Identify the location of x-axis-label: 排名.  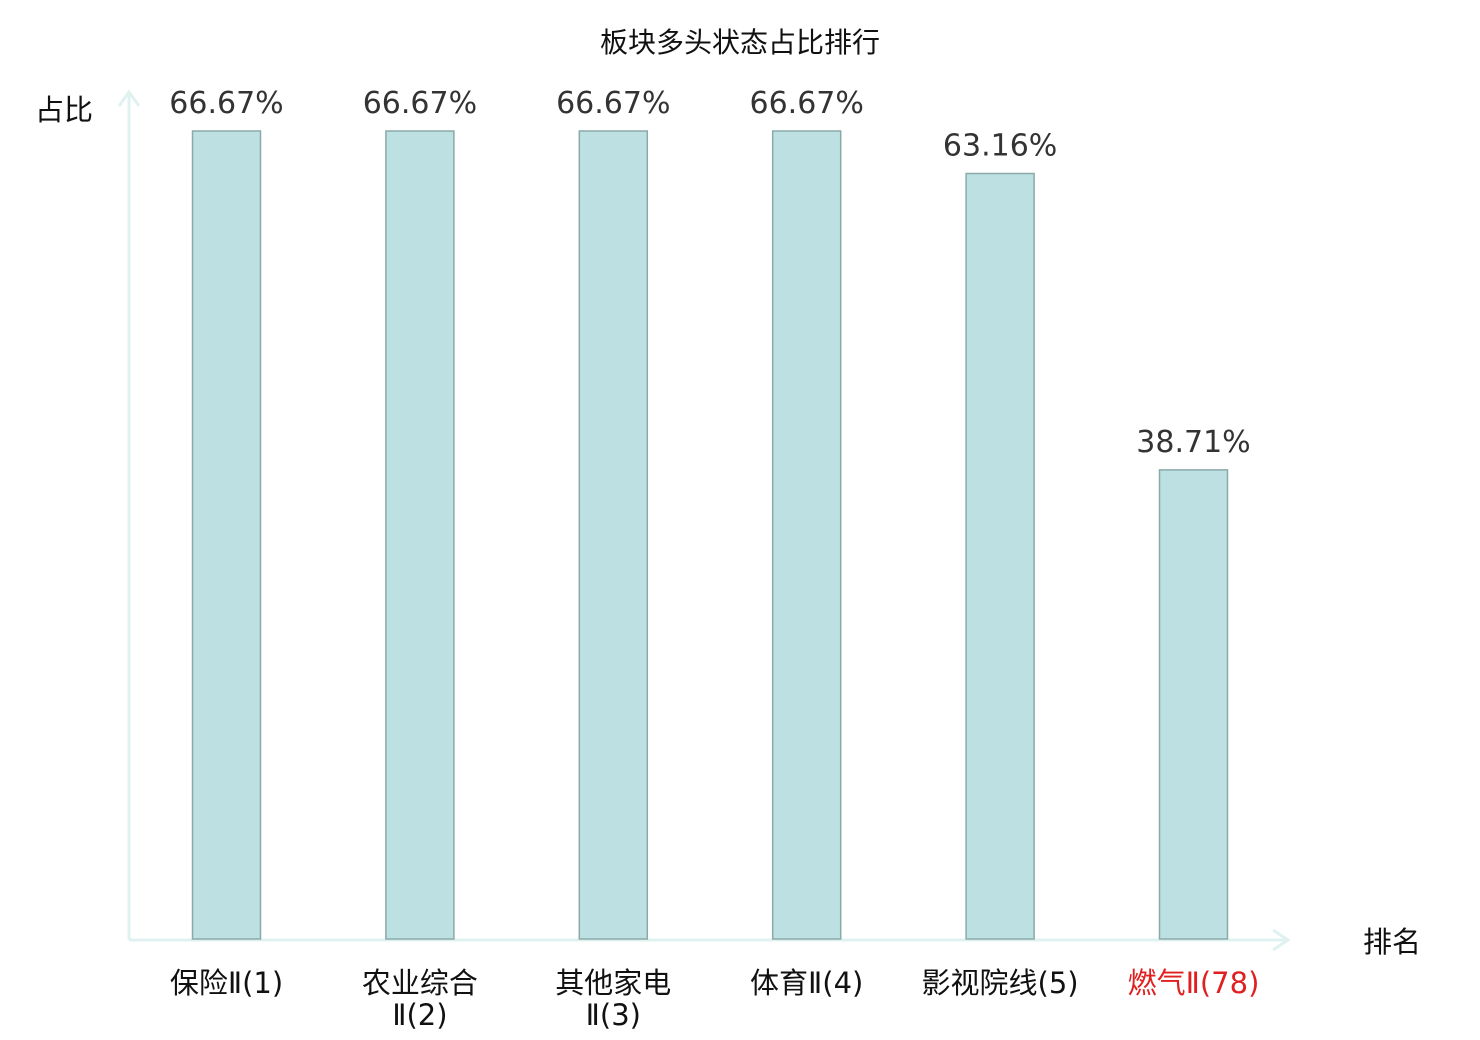
(1392, 942).